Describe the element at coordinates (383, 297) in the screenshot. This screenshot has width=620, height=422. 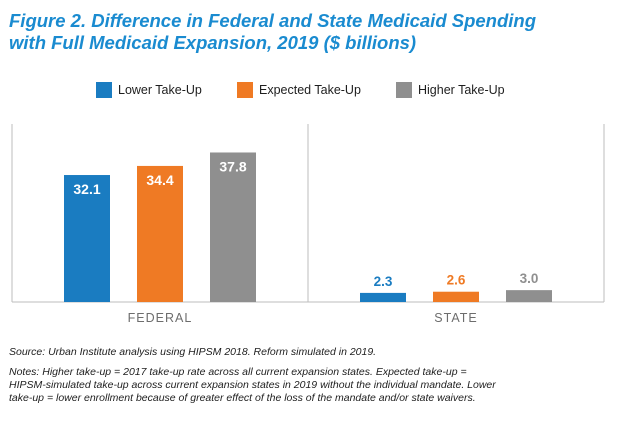
I see `bar-state-lower-take-up` at that location.